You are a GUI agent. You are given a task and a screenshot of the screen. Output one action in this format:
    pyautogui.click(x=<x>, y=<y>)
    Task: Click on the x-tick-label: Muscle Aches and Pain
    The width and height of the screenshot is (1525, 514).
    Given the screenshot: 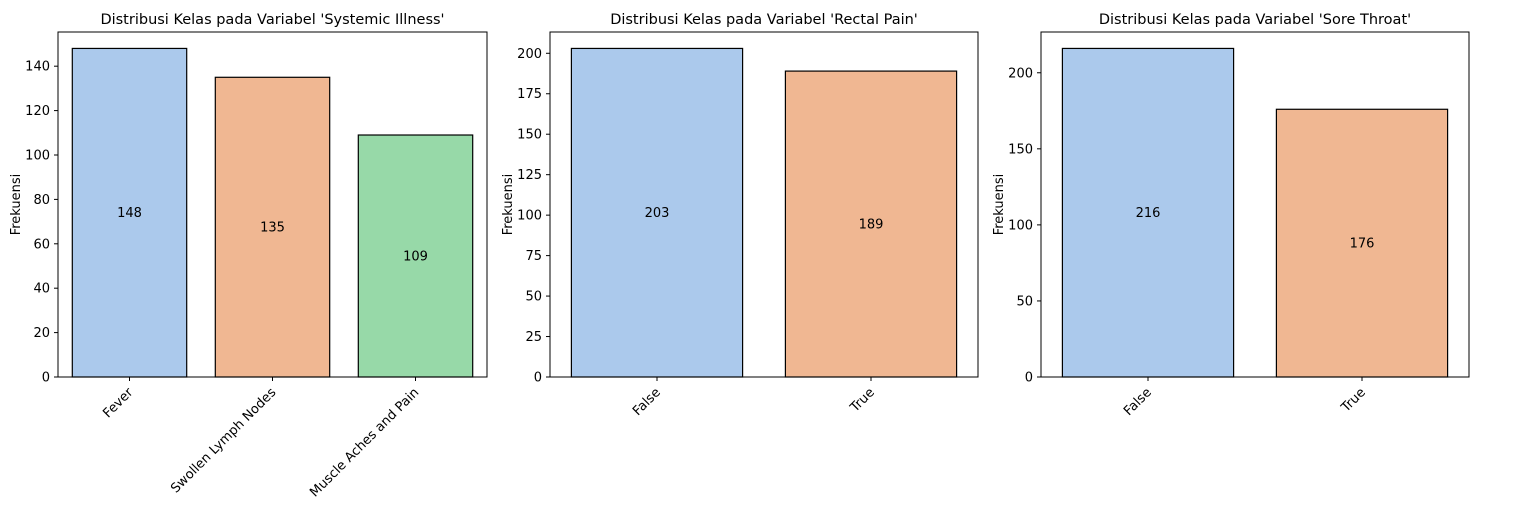 What is the action you would take?
    pyautogui.click(x=364, y=442)
    